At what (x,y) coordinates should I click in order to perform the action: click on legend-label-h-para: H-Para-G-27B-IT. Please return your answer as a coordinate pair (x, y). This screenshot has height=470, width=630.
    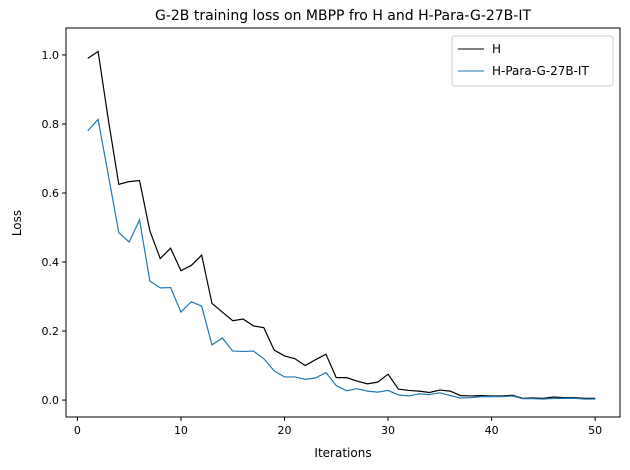
    Looking at the image, I should click on (540, 71).